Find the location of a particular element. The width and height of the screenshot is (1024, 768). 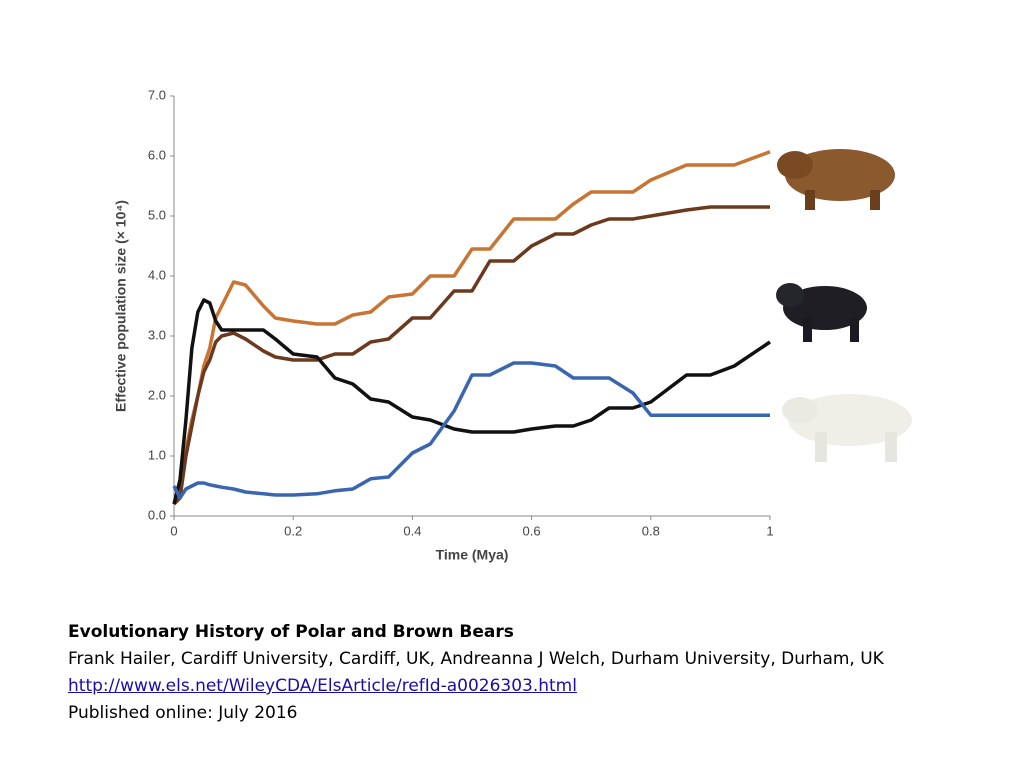

y-tick-label: 7.0 is located at coordinates (157, 94).